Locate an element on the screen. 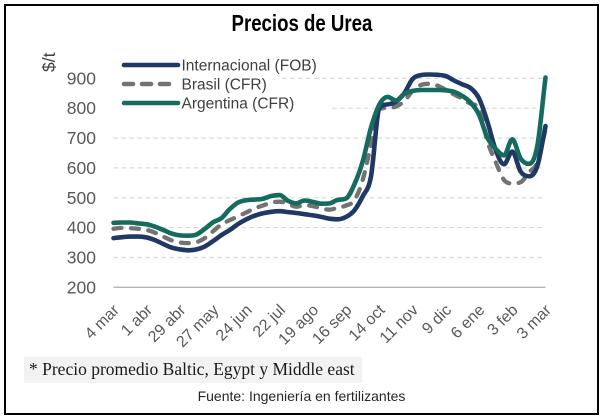  svg-text: 300 is located at coordinates (81, 258).